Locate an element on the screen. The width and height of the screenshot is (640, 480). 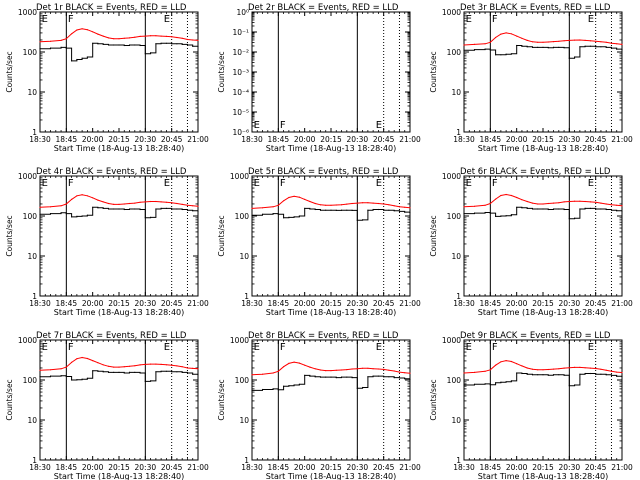
y-tick-label: 10⁻² is located at coordinates (240, 52).